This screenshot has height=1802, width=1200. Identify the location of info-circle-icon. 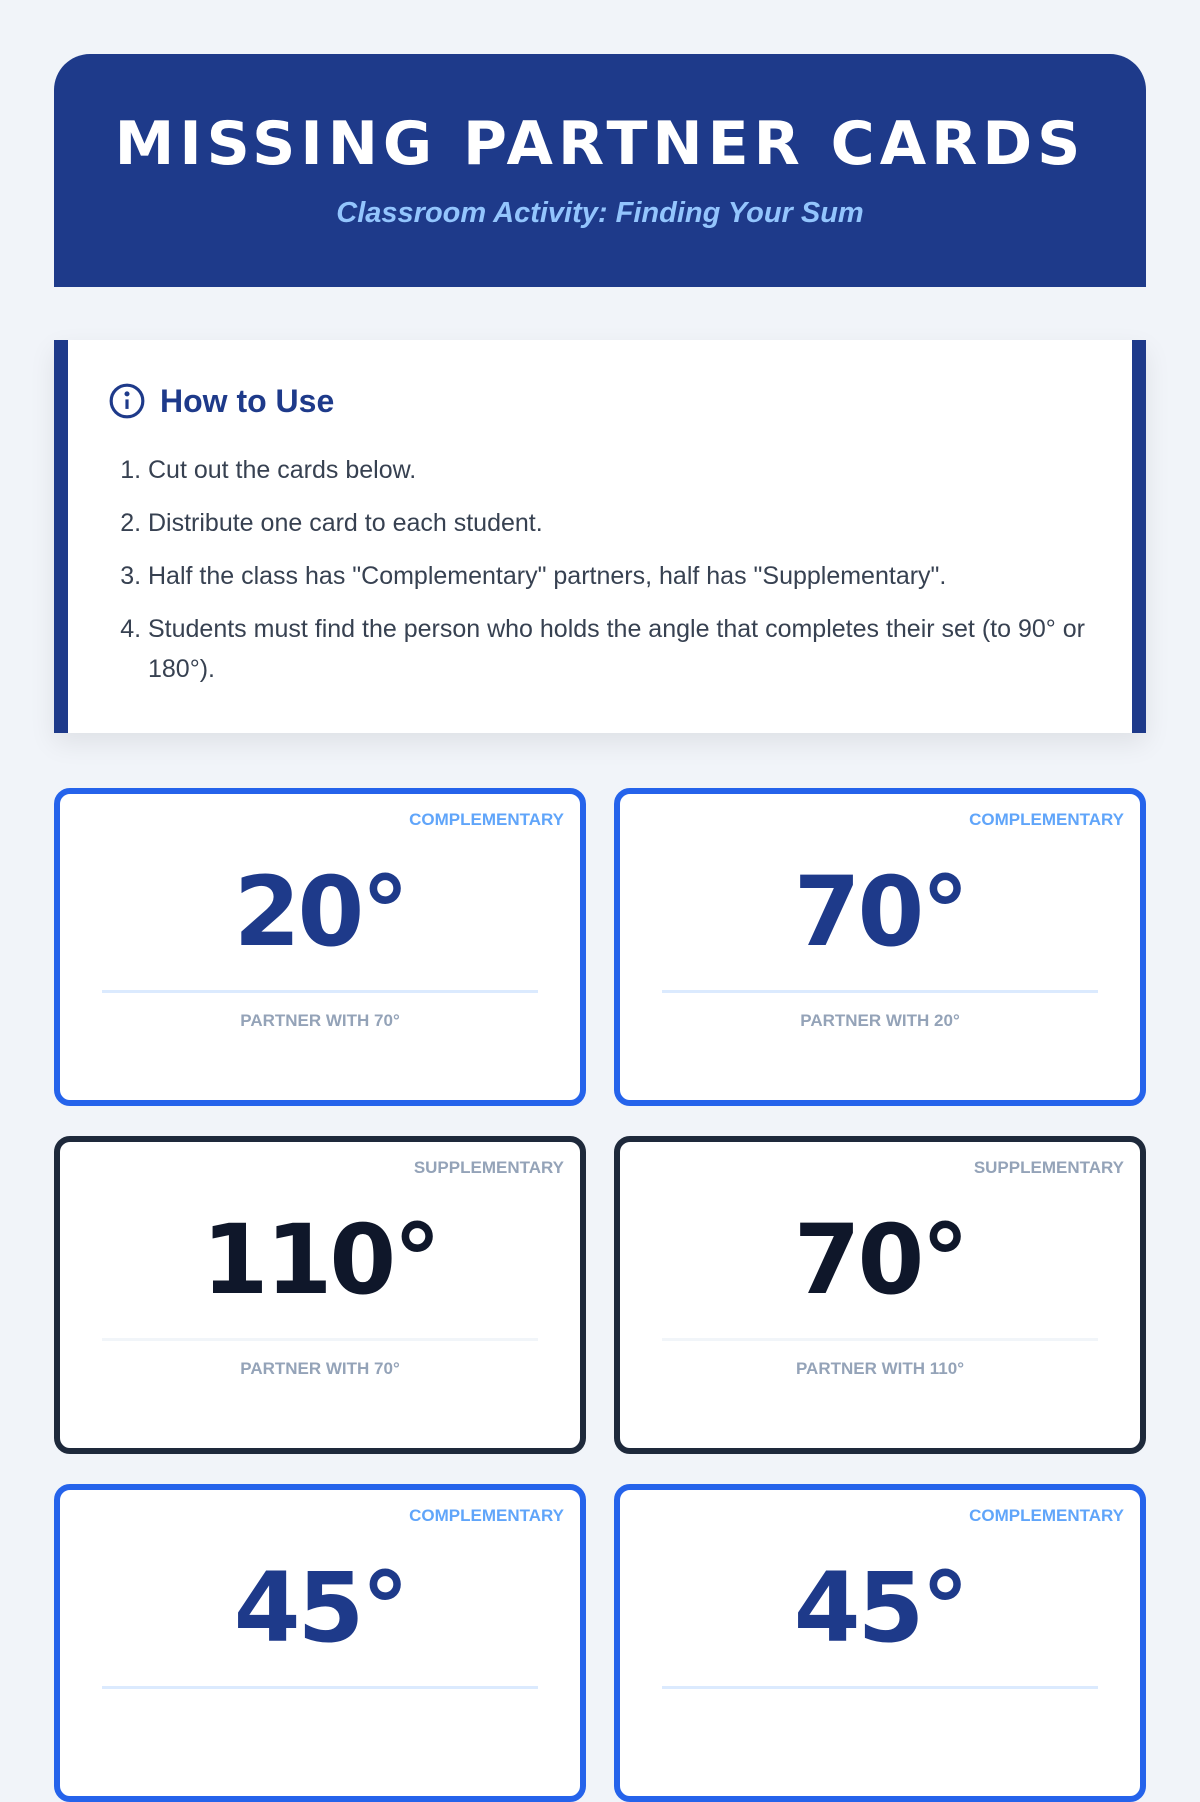
(127, 401).